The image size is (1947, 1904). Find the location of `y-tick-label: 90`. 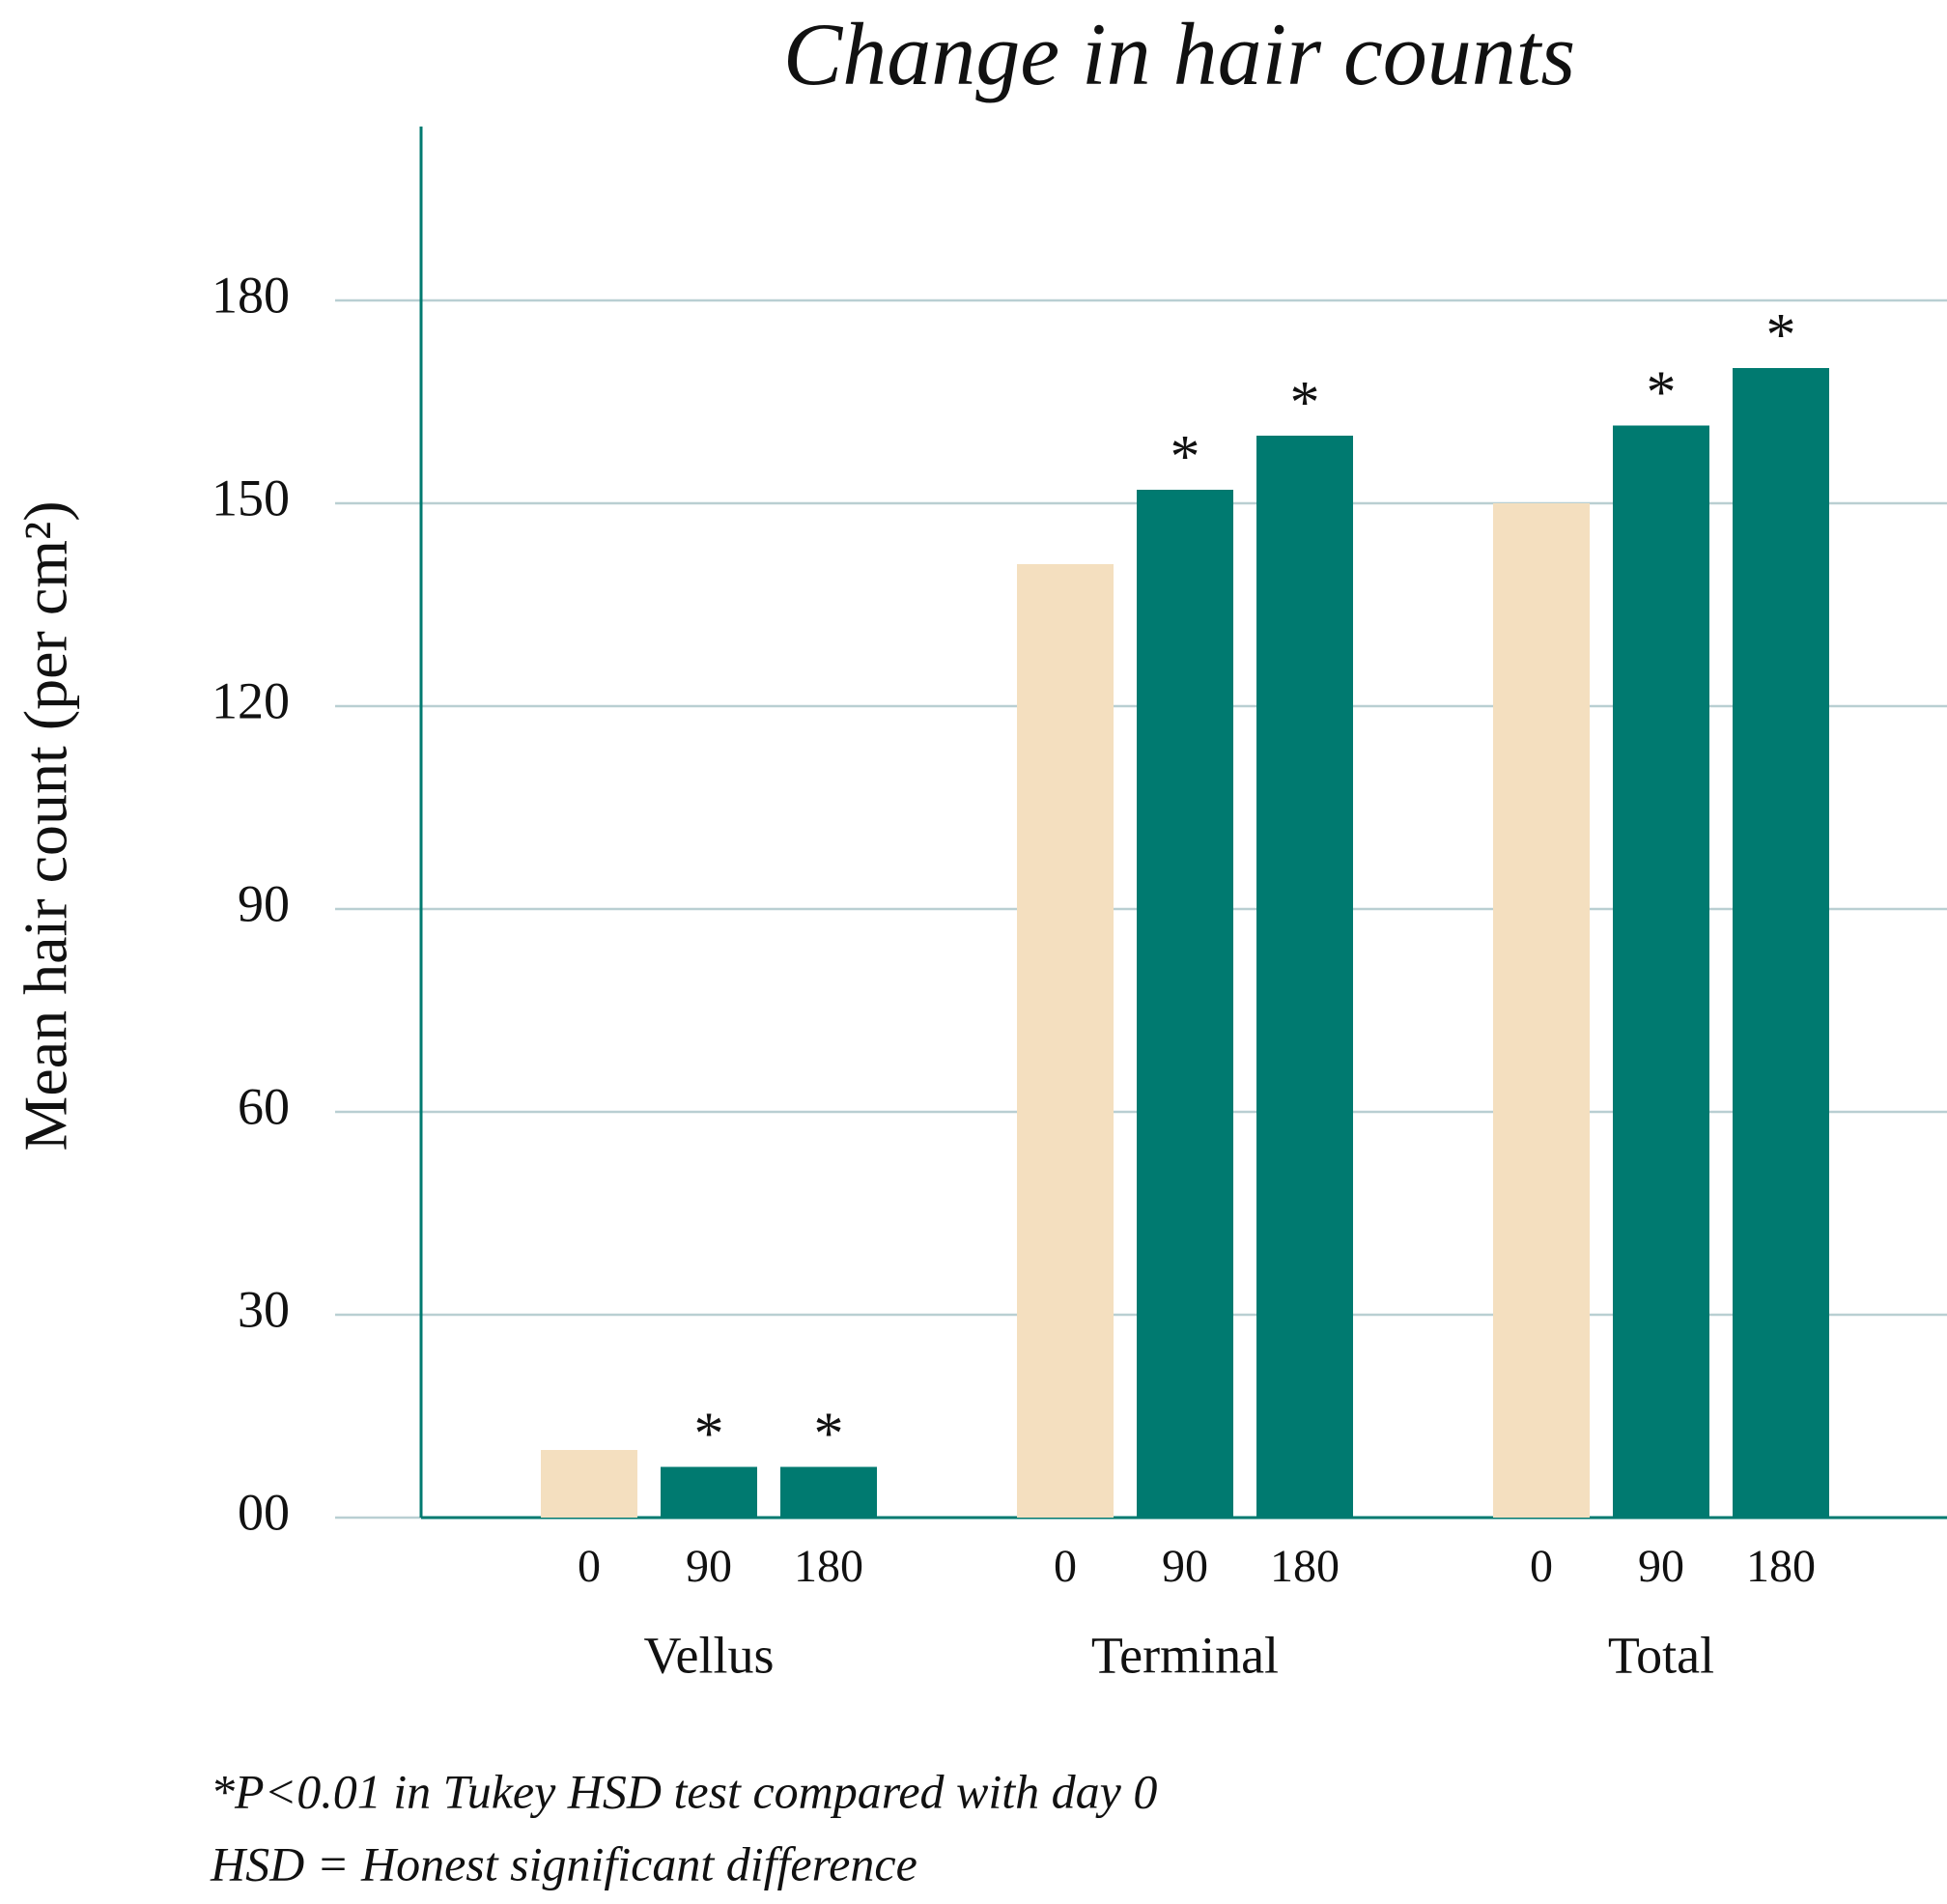

y-tick-label: 90 is located at coordinates (264, 903).